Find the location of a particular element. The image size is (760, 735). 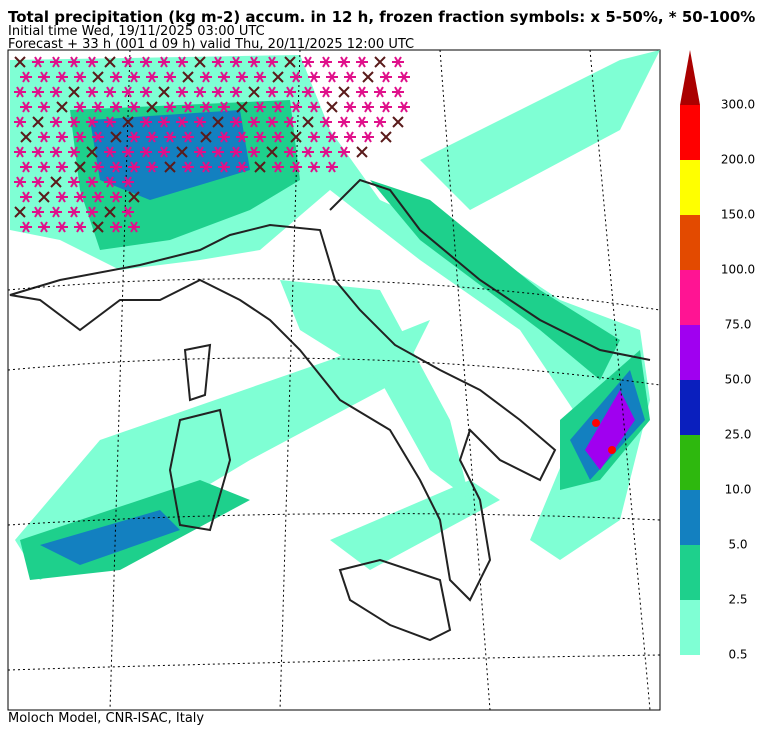

footer: Moloch Model, CNR-ISAC, Italy is located at coordinates (106, 718).